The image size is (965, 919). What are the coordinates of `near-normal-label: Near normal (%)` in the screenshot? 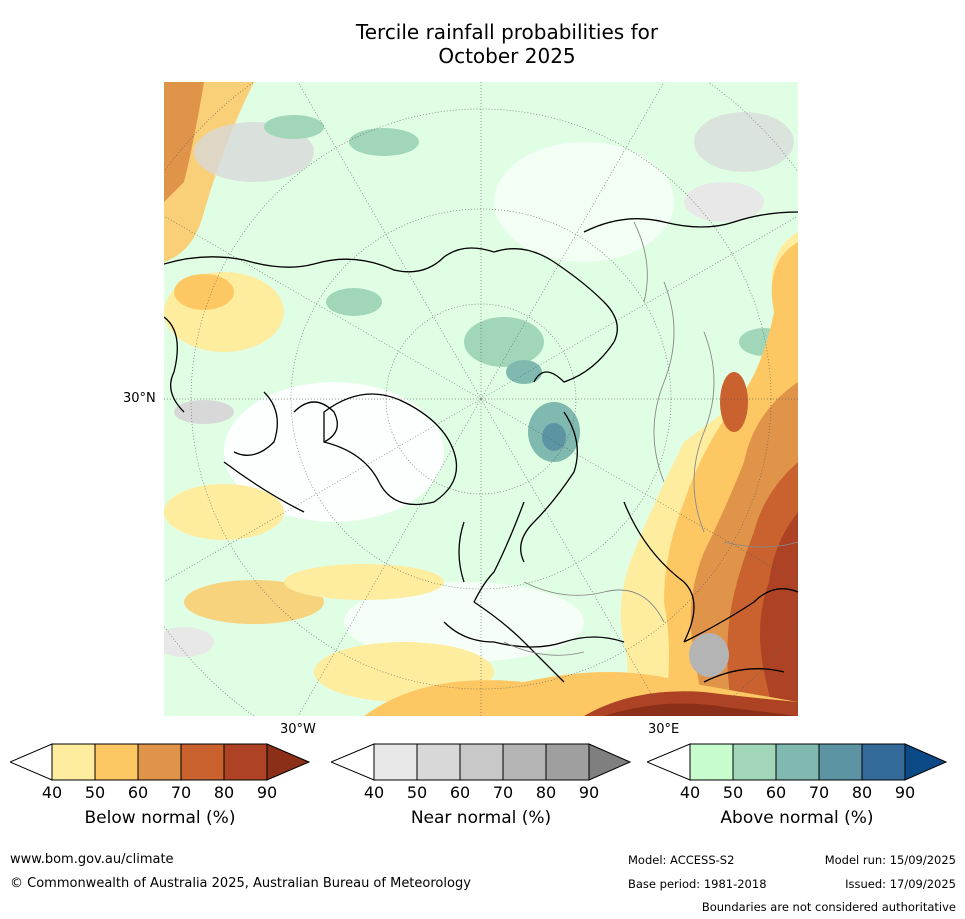 It's located at (481, 818).